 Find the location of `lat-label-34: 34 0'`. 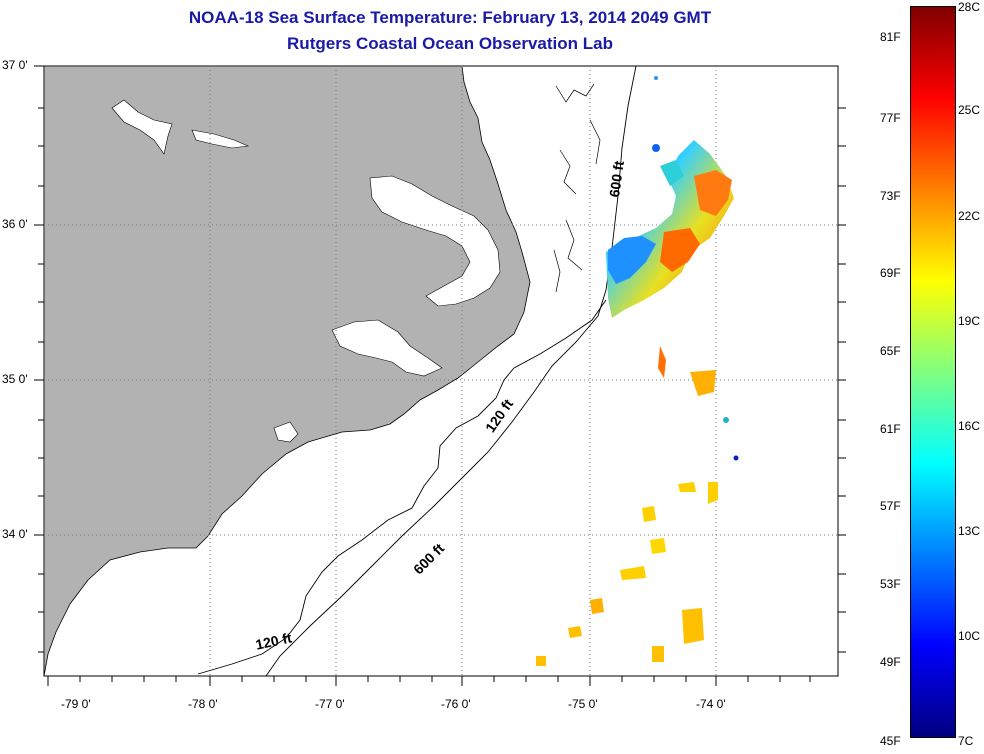

lat-label-34: 34 0' is located at coordinates (15, 534).